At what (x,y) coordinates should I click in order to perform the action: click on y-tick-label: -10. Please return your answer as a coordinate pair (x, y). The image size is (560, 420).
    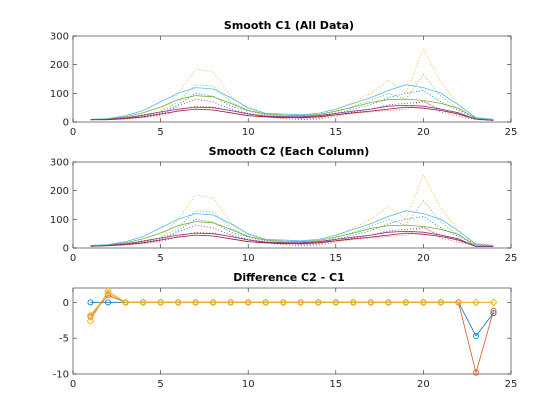
    Looking at the image, I should click on (61, 375).